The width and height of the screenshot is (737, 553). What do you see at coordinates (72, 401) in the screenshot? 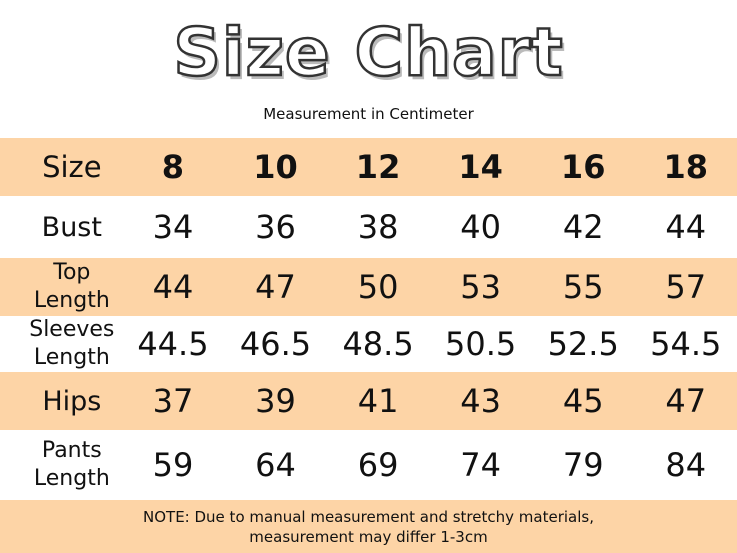
I see `row-label: Hips` at bounding box center [72, 401].